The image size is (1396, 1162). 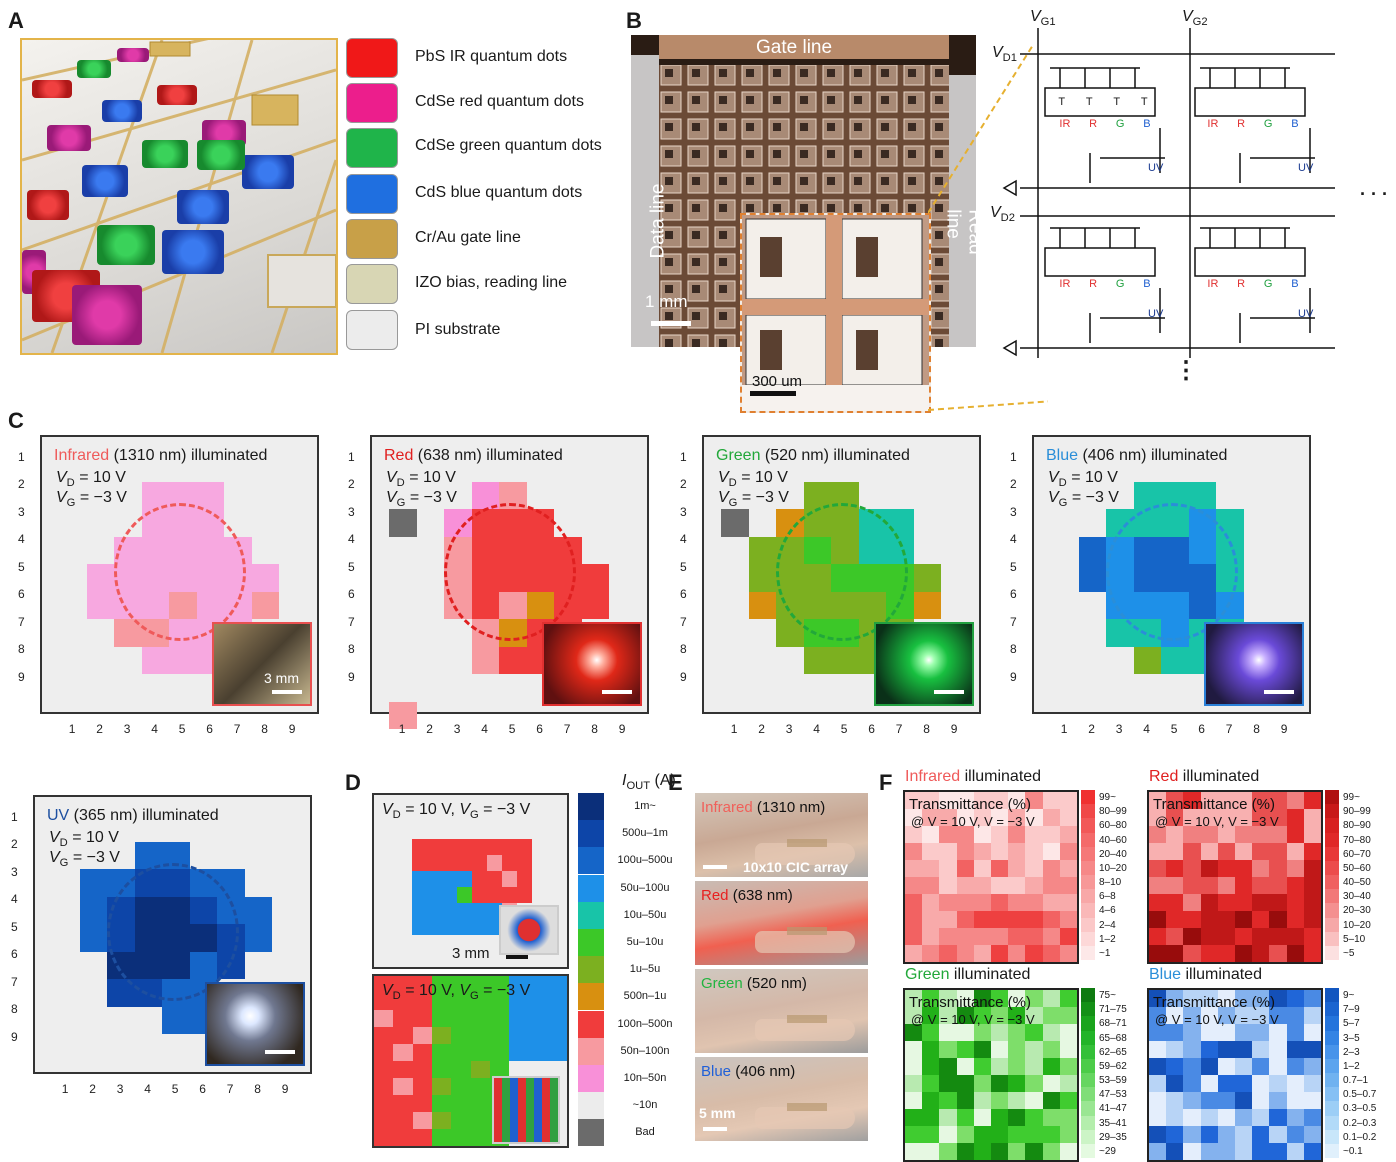 What do you see at coordinates (715, 867) in the screenshot?
I see `e-scale-bar` at bounding box center [715, 867].